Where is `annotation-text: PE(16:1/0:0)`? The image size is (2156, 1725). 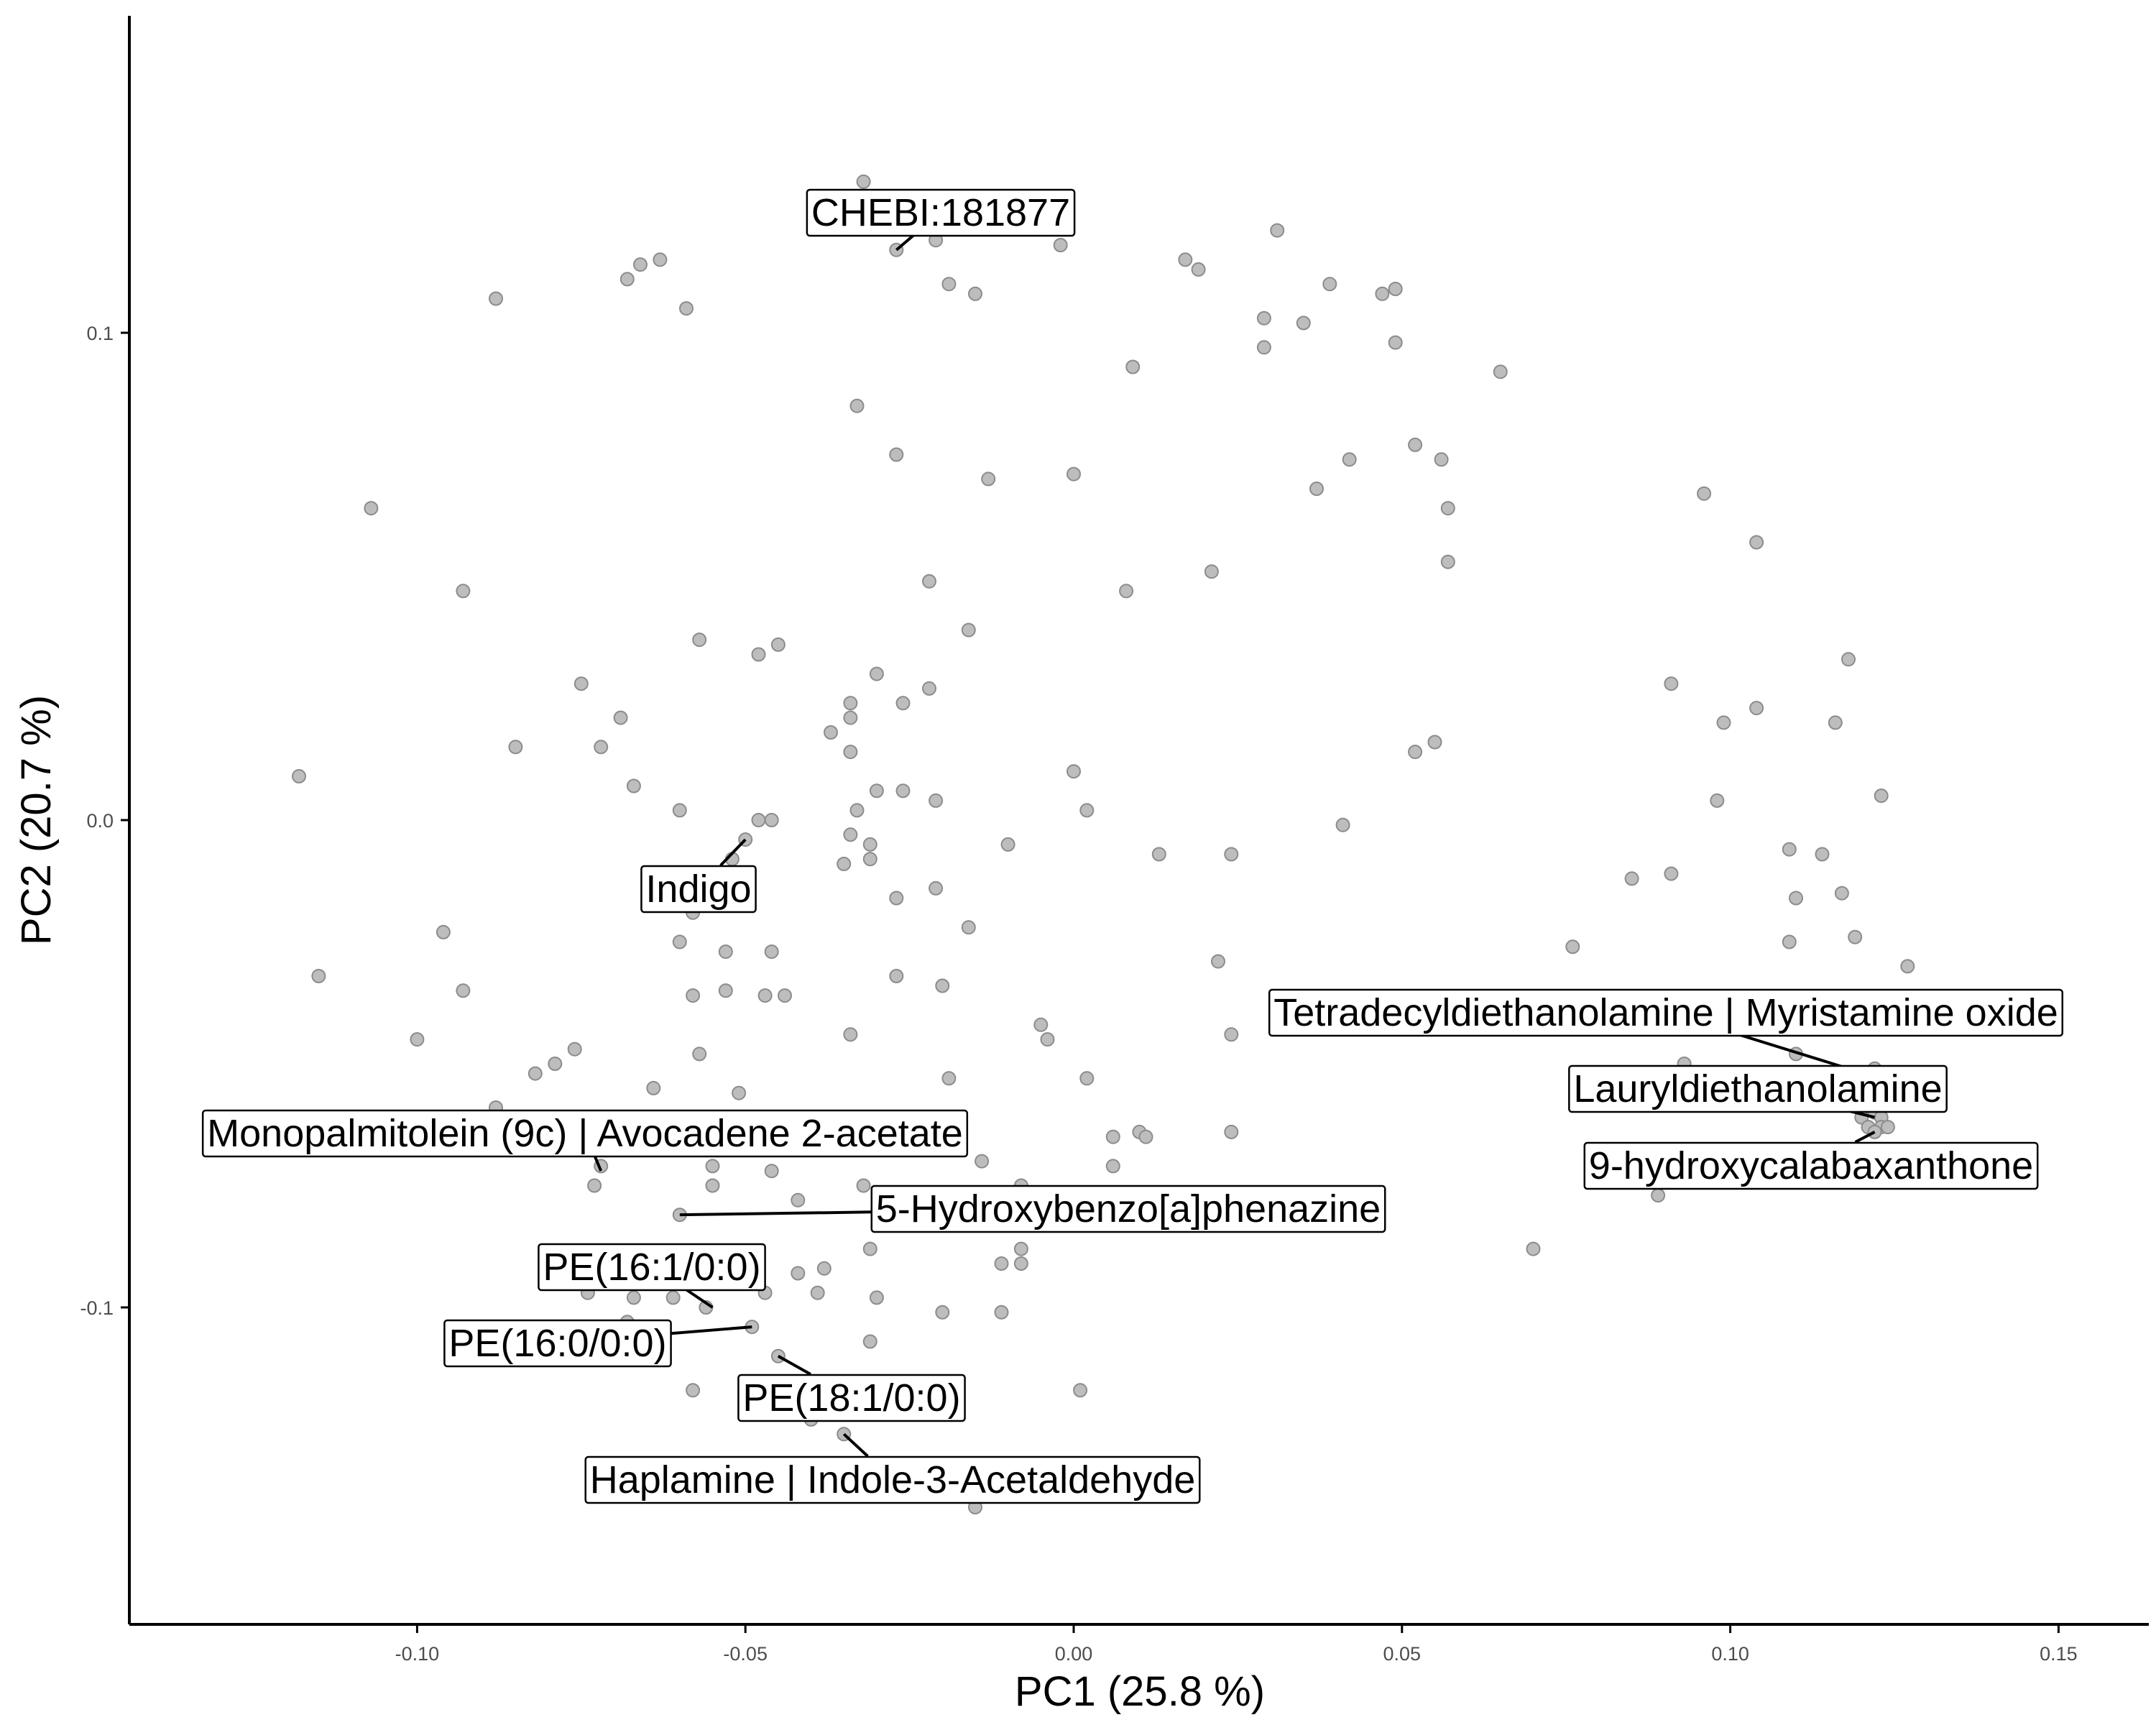 annotation-text: PE(16:1/0:0) is located at coordinates (651, 1267).